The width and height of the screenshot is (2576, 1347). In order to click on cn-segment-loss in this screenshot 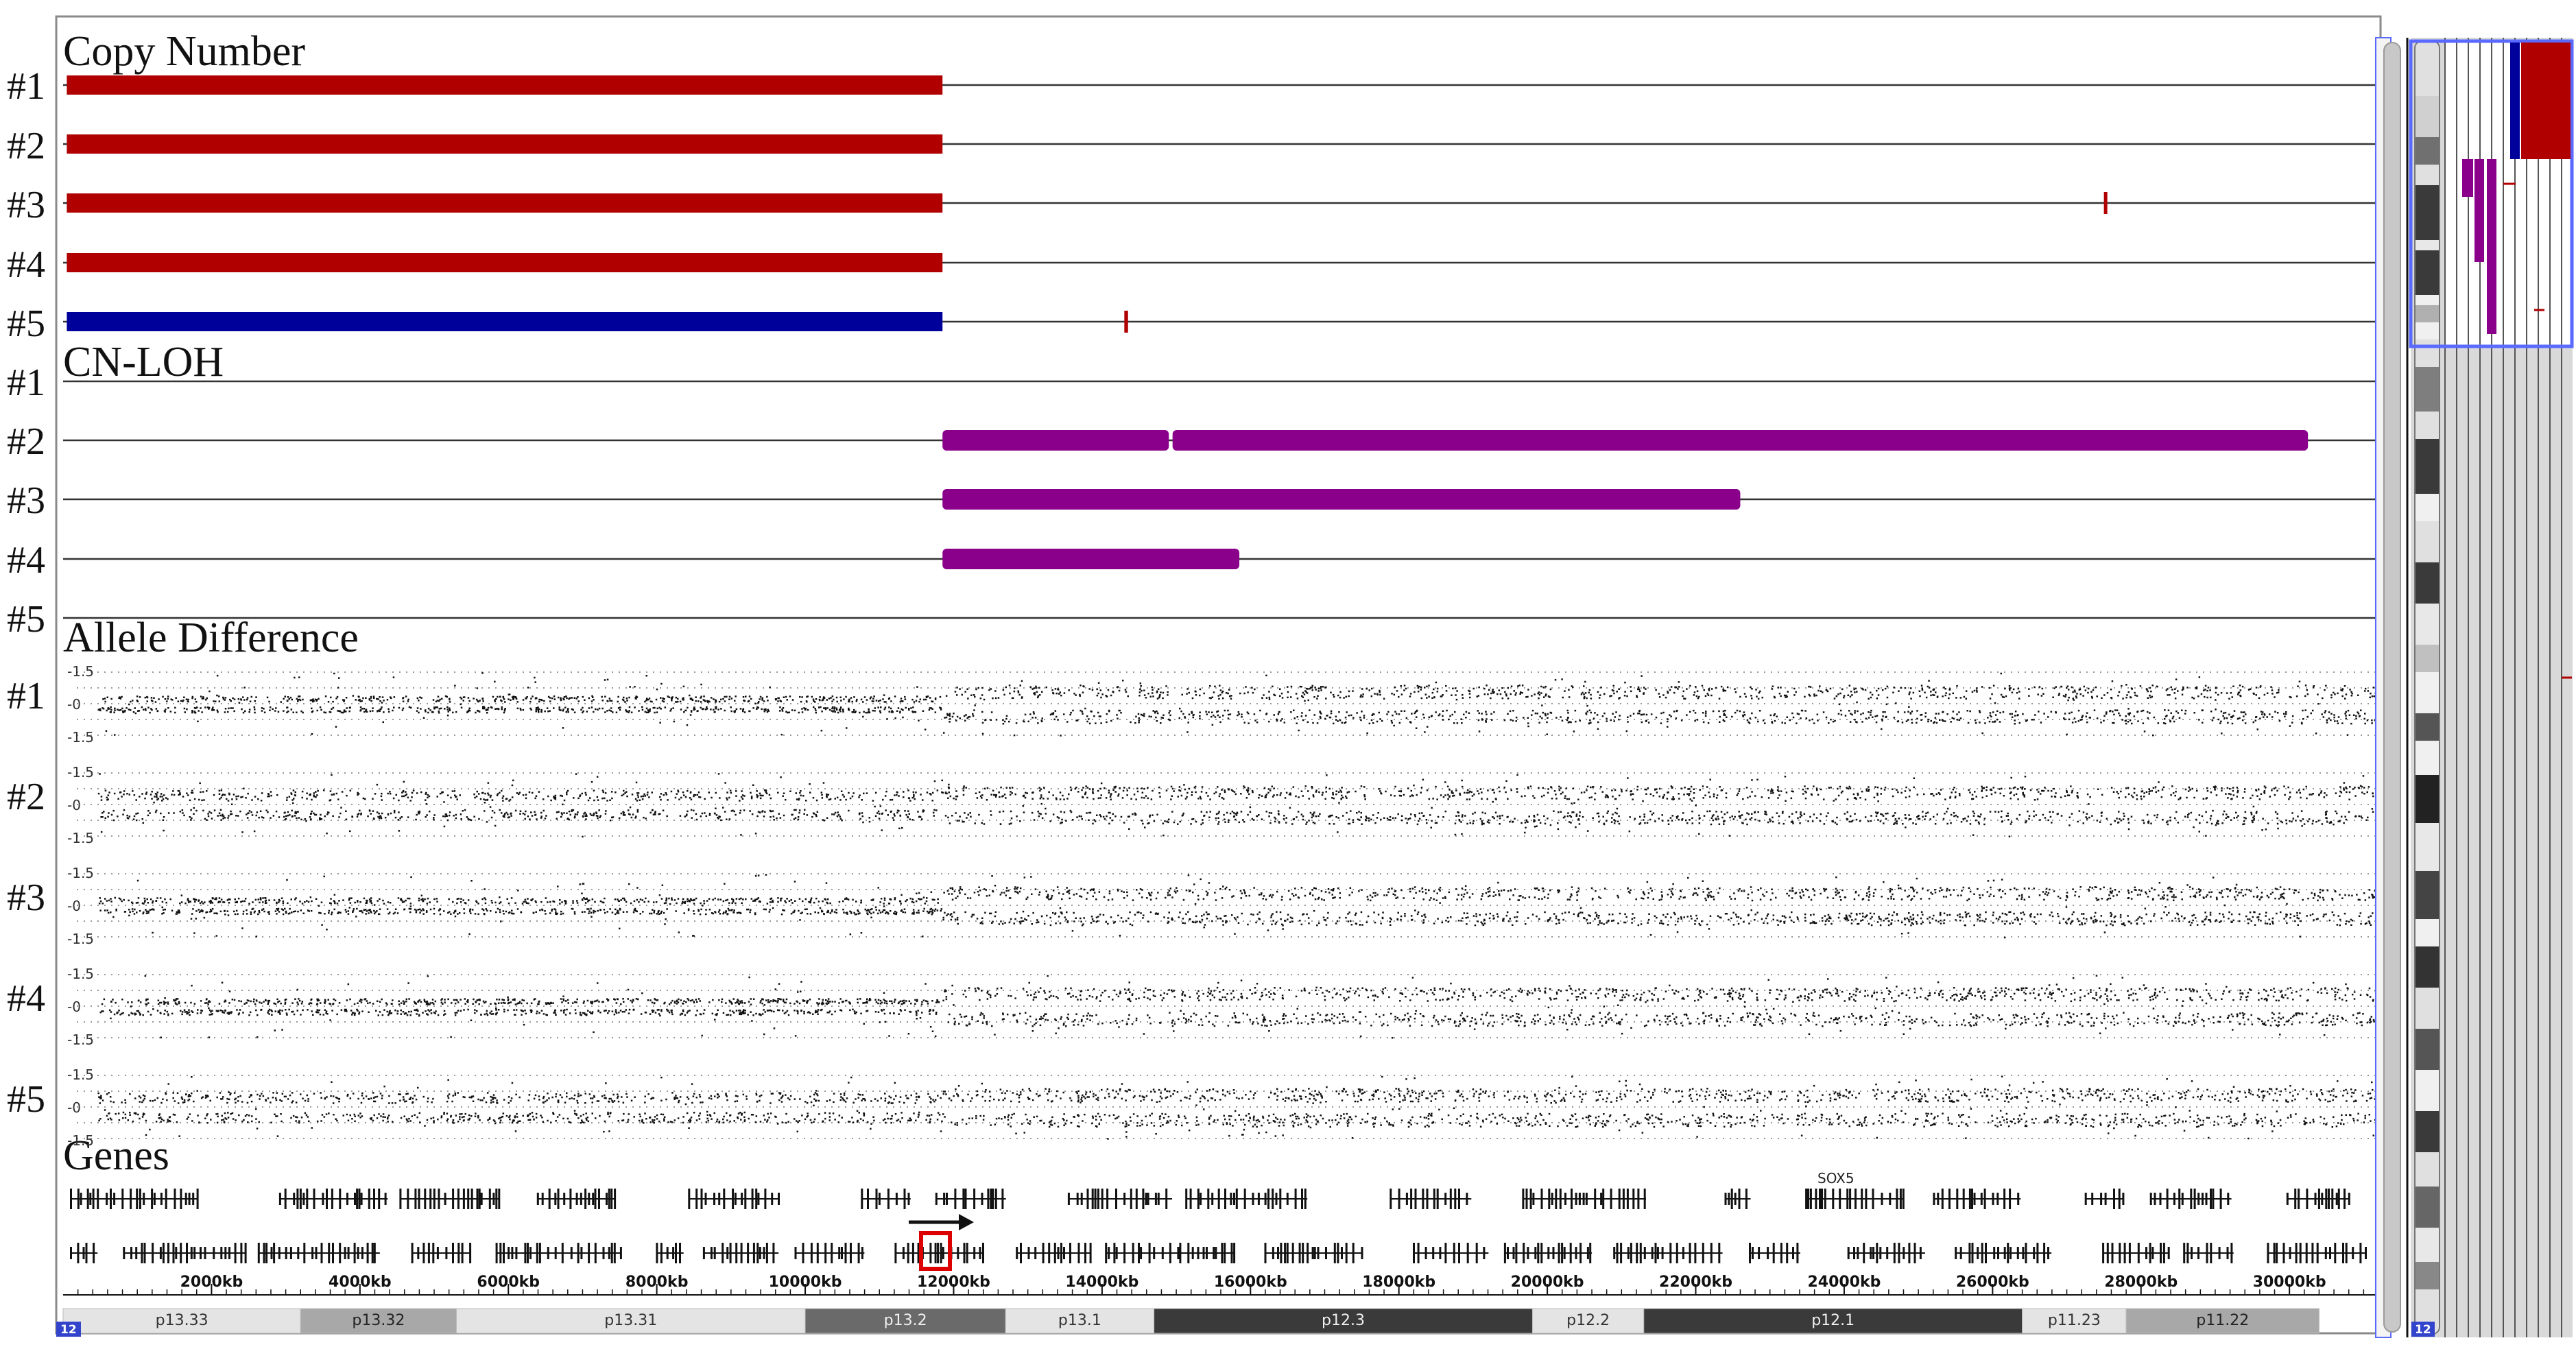, I will do `click(505, 321)`.